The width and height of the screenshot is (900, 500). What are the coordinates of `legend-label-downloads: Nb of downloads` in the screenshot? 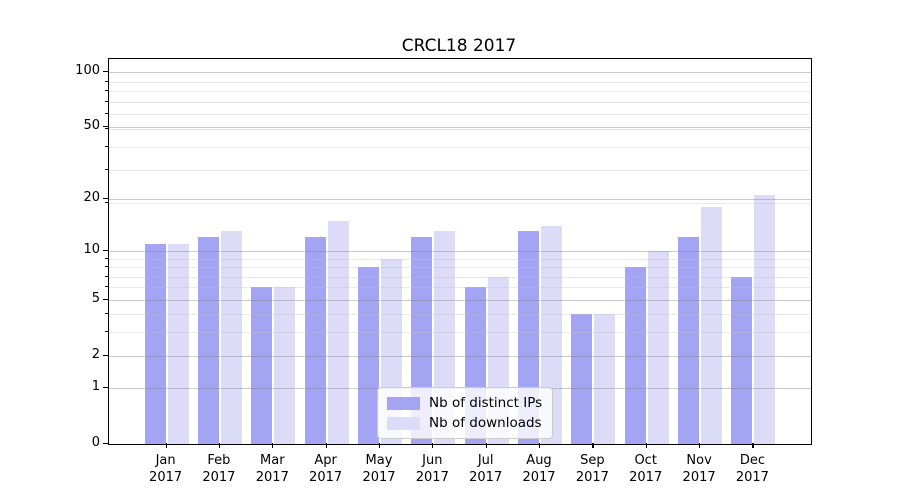 It's located at (485, 423).